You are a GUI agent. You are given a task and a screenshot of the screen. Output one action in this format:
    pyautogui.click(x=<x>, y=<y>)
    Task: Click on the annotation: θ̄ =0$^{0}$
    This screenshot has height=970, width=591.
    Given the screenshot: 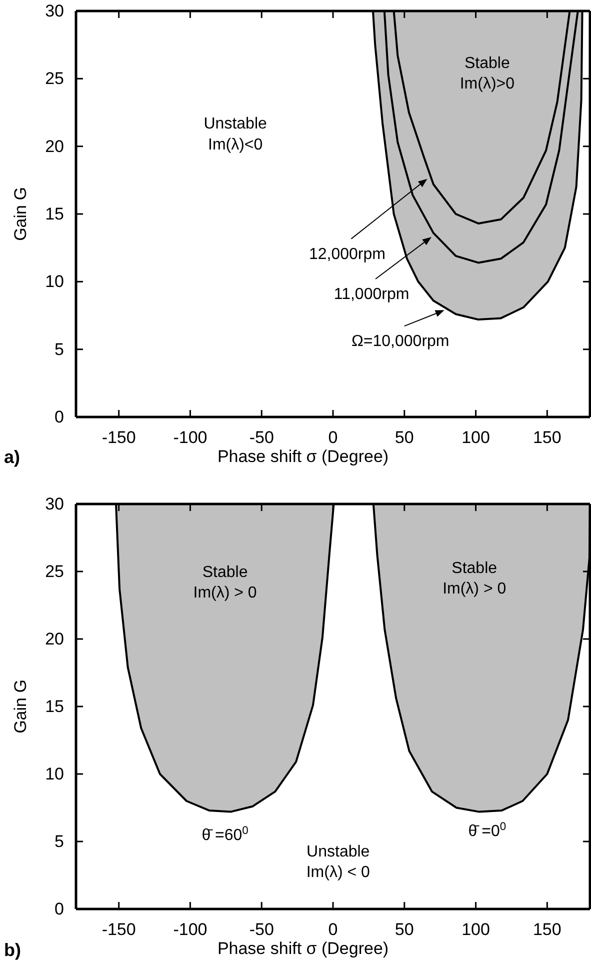 What is the action you would take?
    pyautogui.click(x=487, y=830)
    